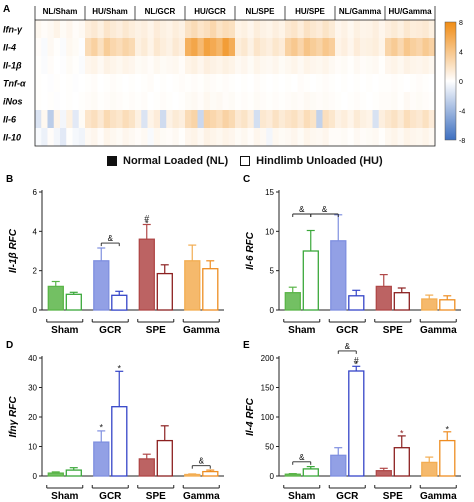  I want to click on y-tick-label: 0, so click(272, 476).